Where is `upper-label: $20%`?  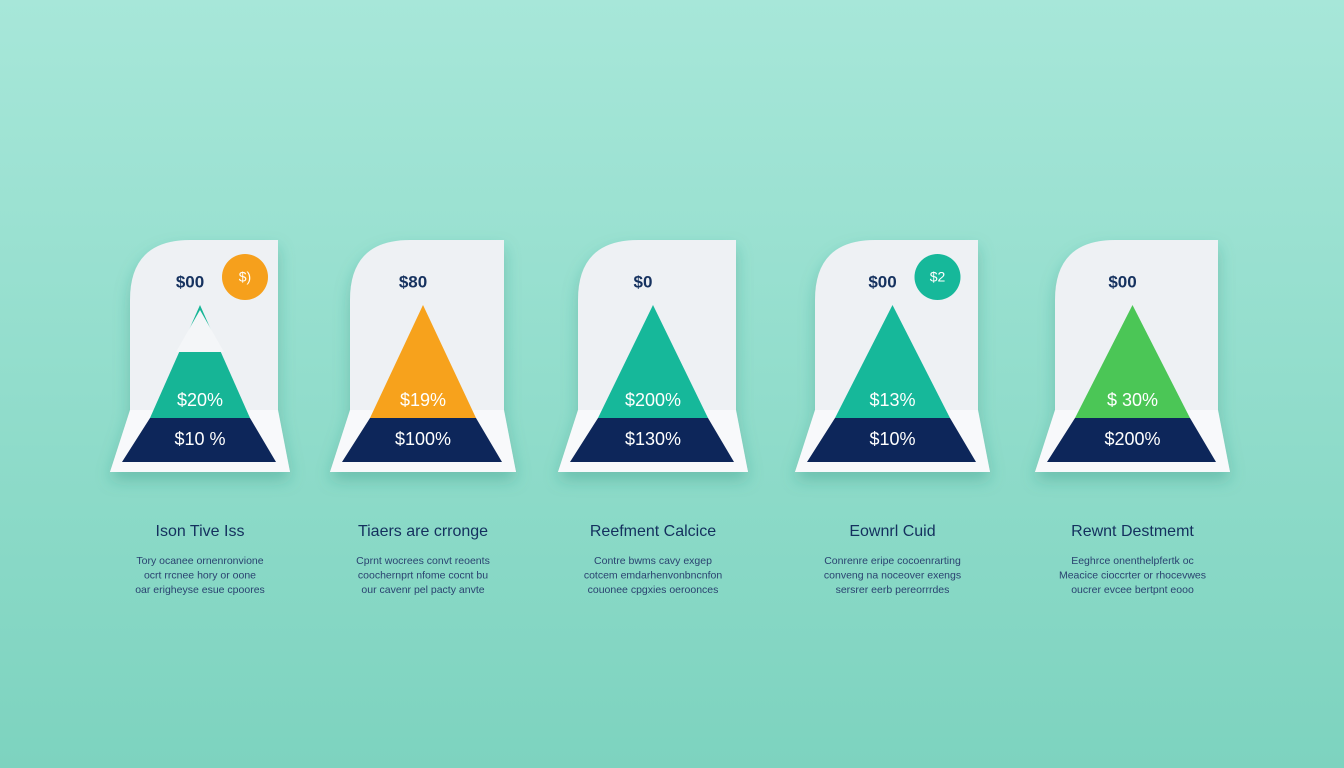
upper-label: $20% is located at coordinates (200, 400).